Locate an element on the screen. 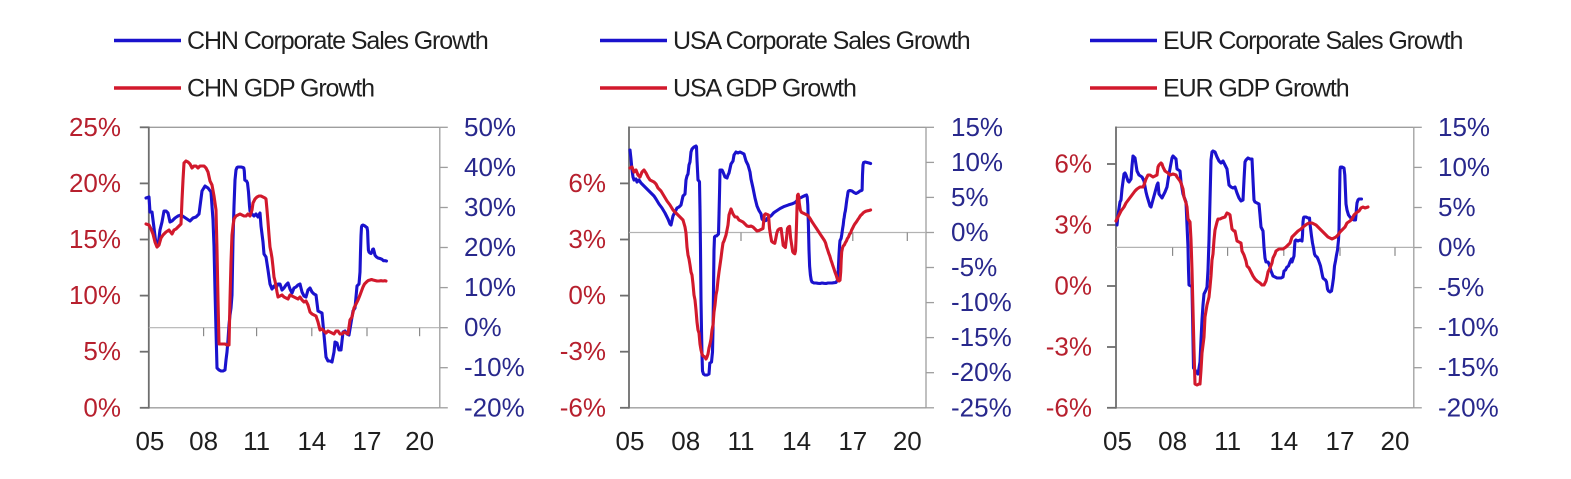 This screenshot has height=479, width=1571. svg-text: EUR GDP Growth is located at coordinates (1256, 89).